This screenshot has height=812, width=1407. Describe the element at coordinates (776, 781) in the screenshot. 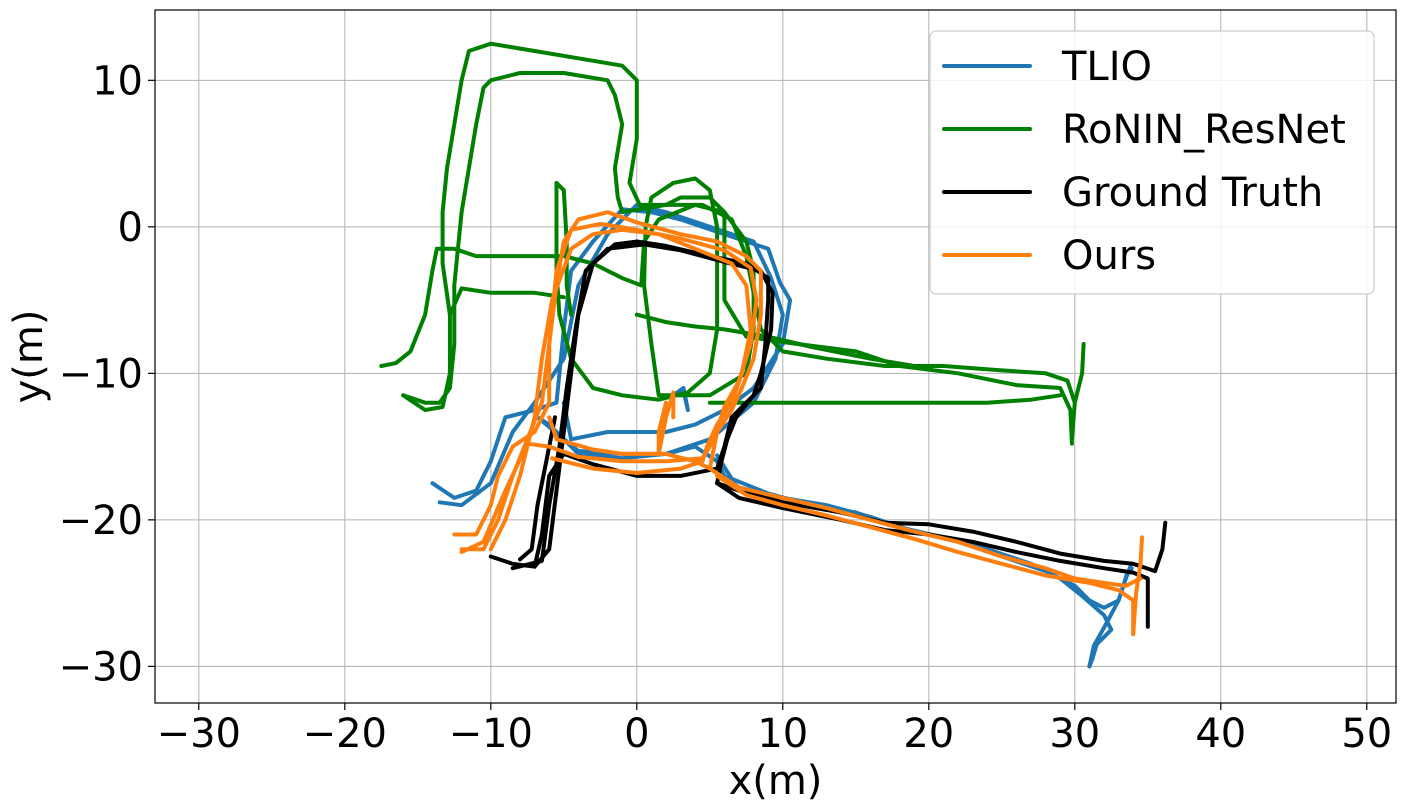

I see `x-axis-label: x(m)` at that location.